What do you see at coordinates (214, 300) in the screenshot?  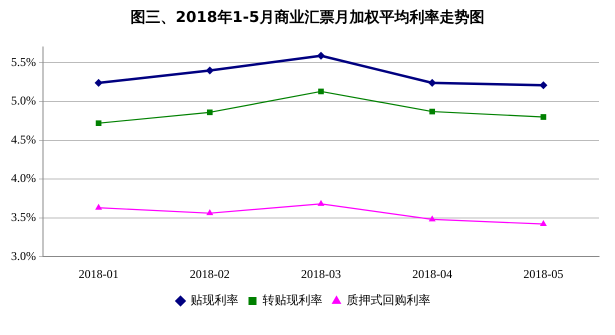 I see `legend-label: 贴现利率` at bounding box center [214, 300].